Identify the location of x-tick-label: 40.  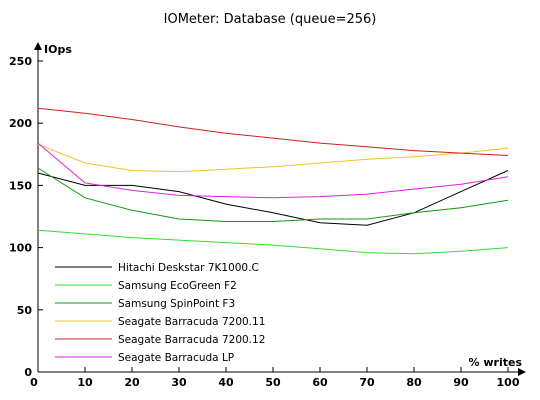
(226, 382).